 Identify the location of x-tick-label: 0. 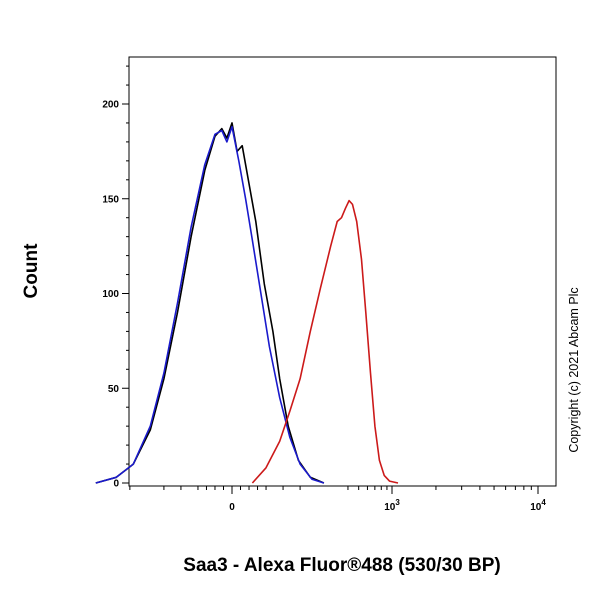
(232, 507).